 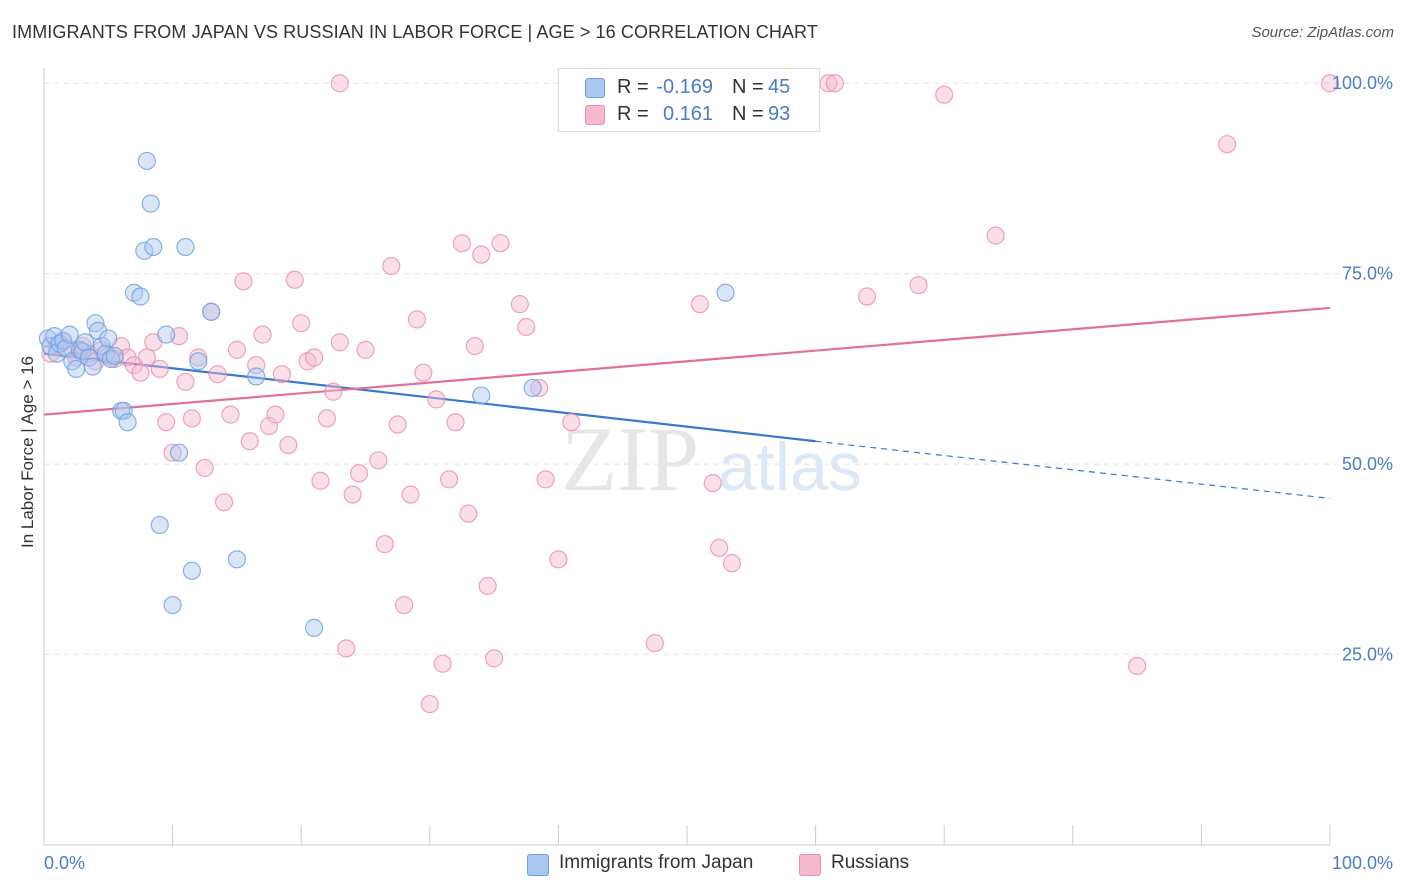 I want to click on legend-row-russian: R = 0.161 N = 93, so click(x=689, y=114).